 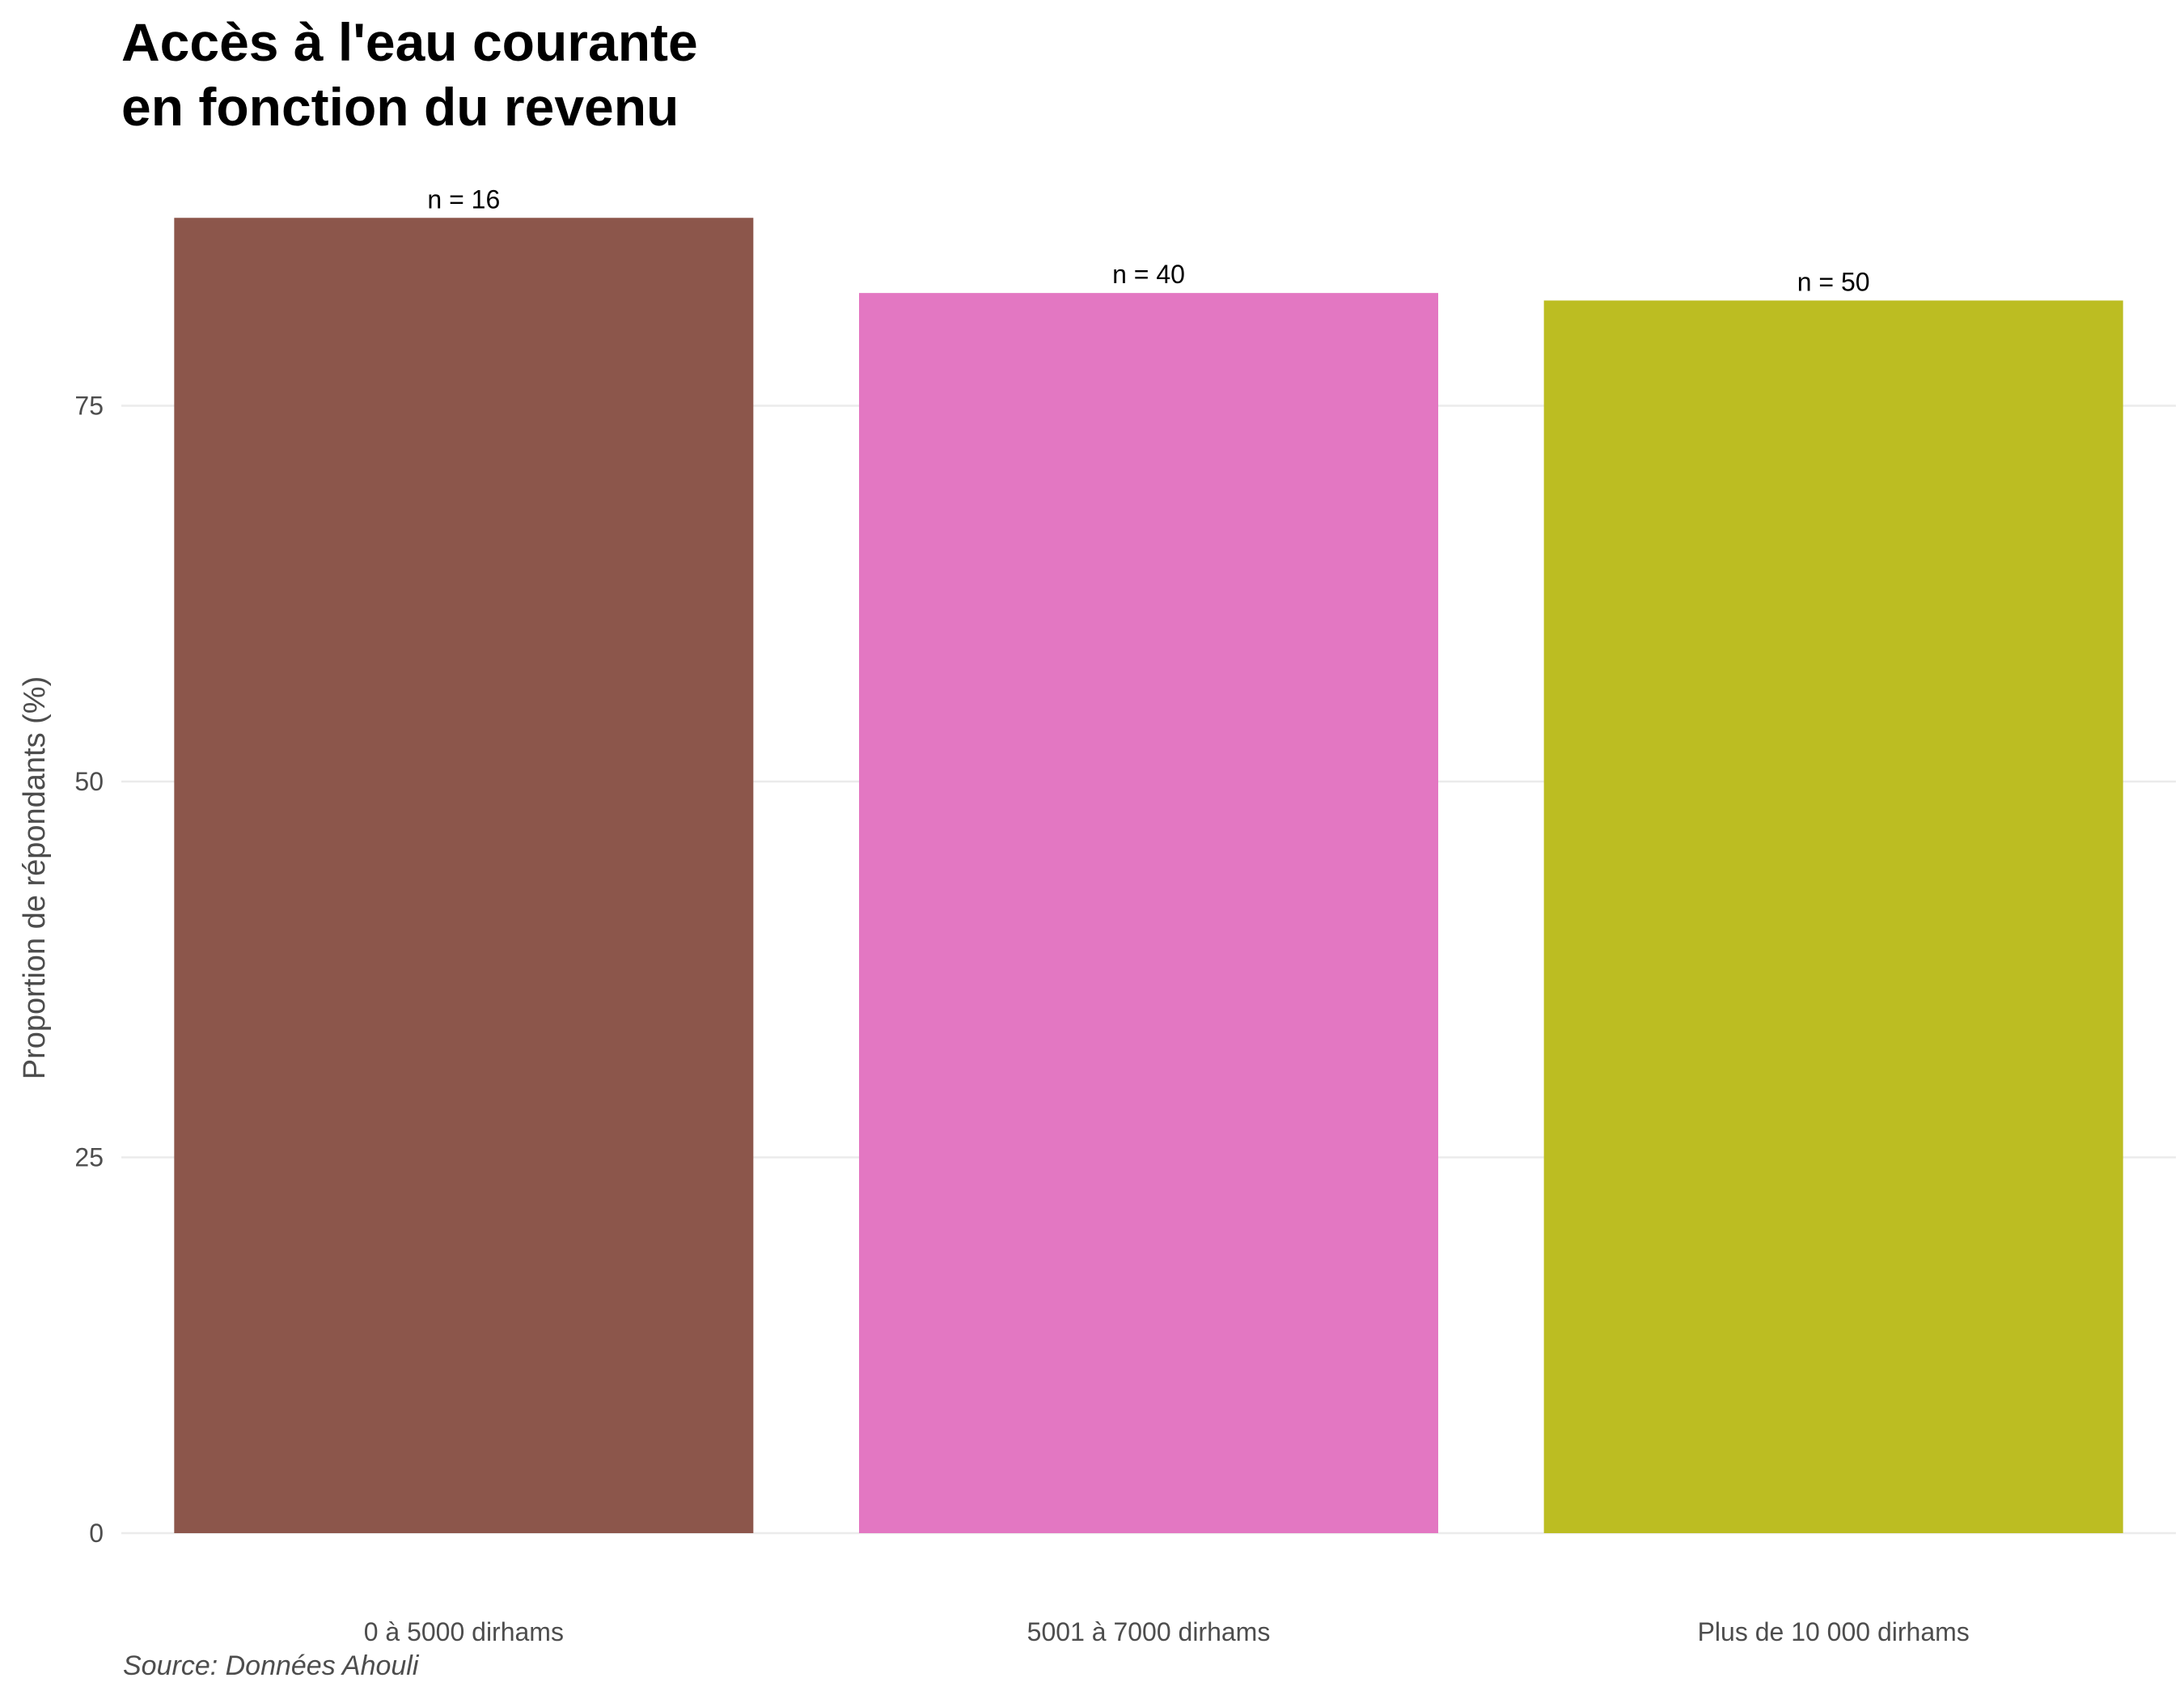 What do you see at coordinates (1833, 281) in the screenshot?
I see `bar-count-label-3: n = 50` at bounding box center [1833, 281].